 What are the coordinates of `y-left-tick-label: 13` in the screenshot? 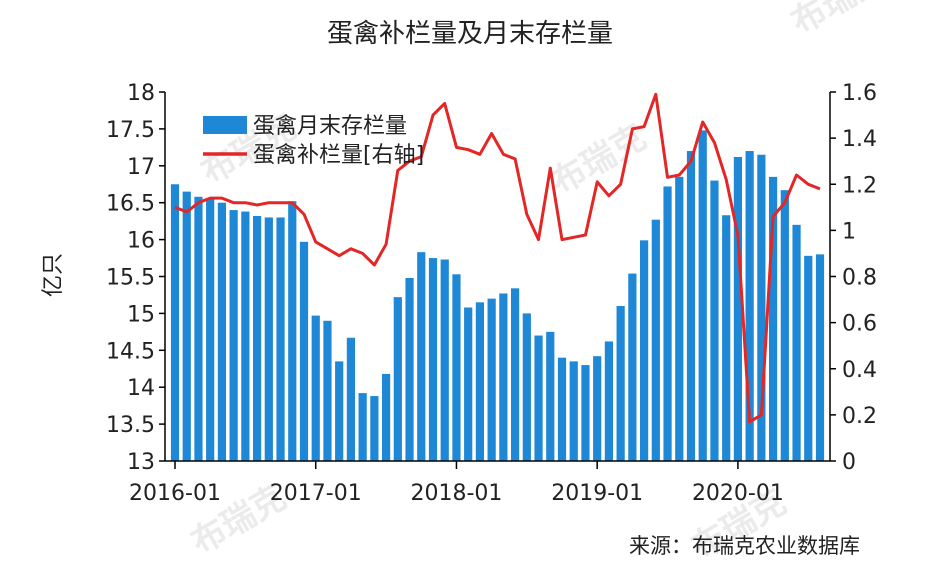 It's located at (141, 462).